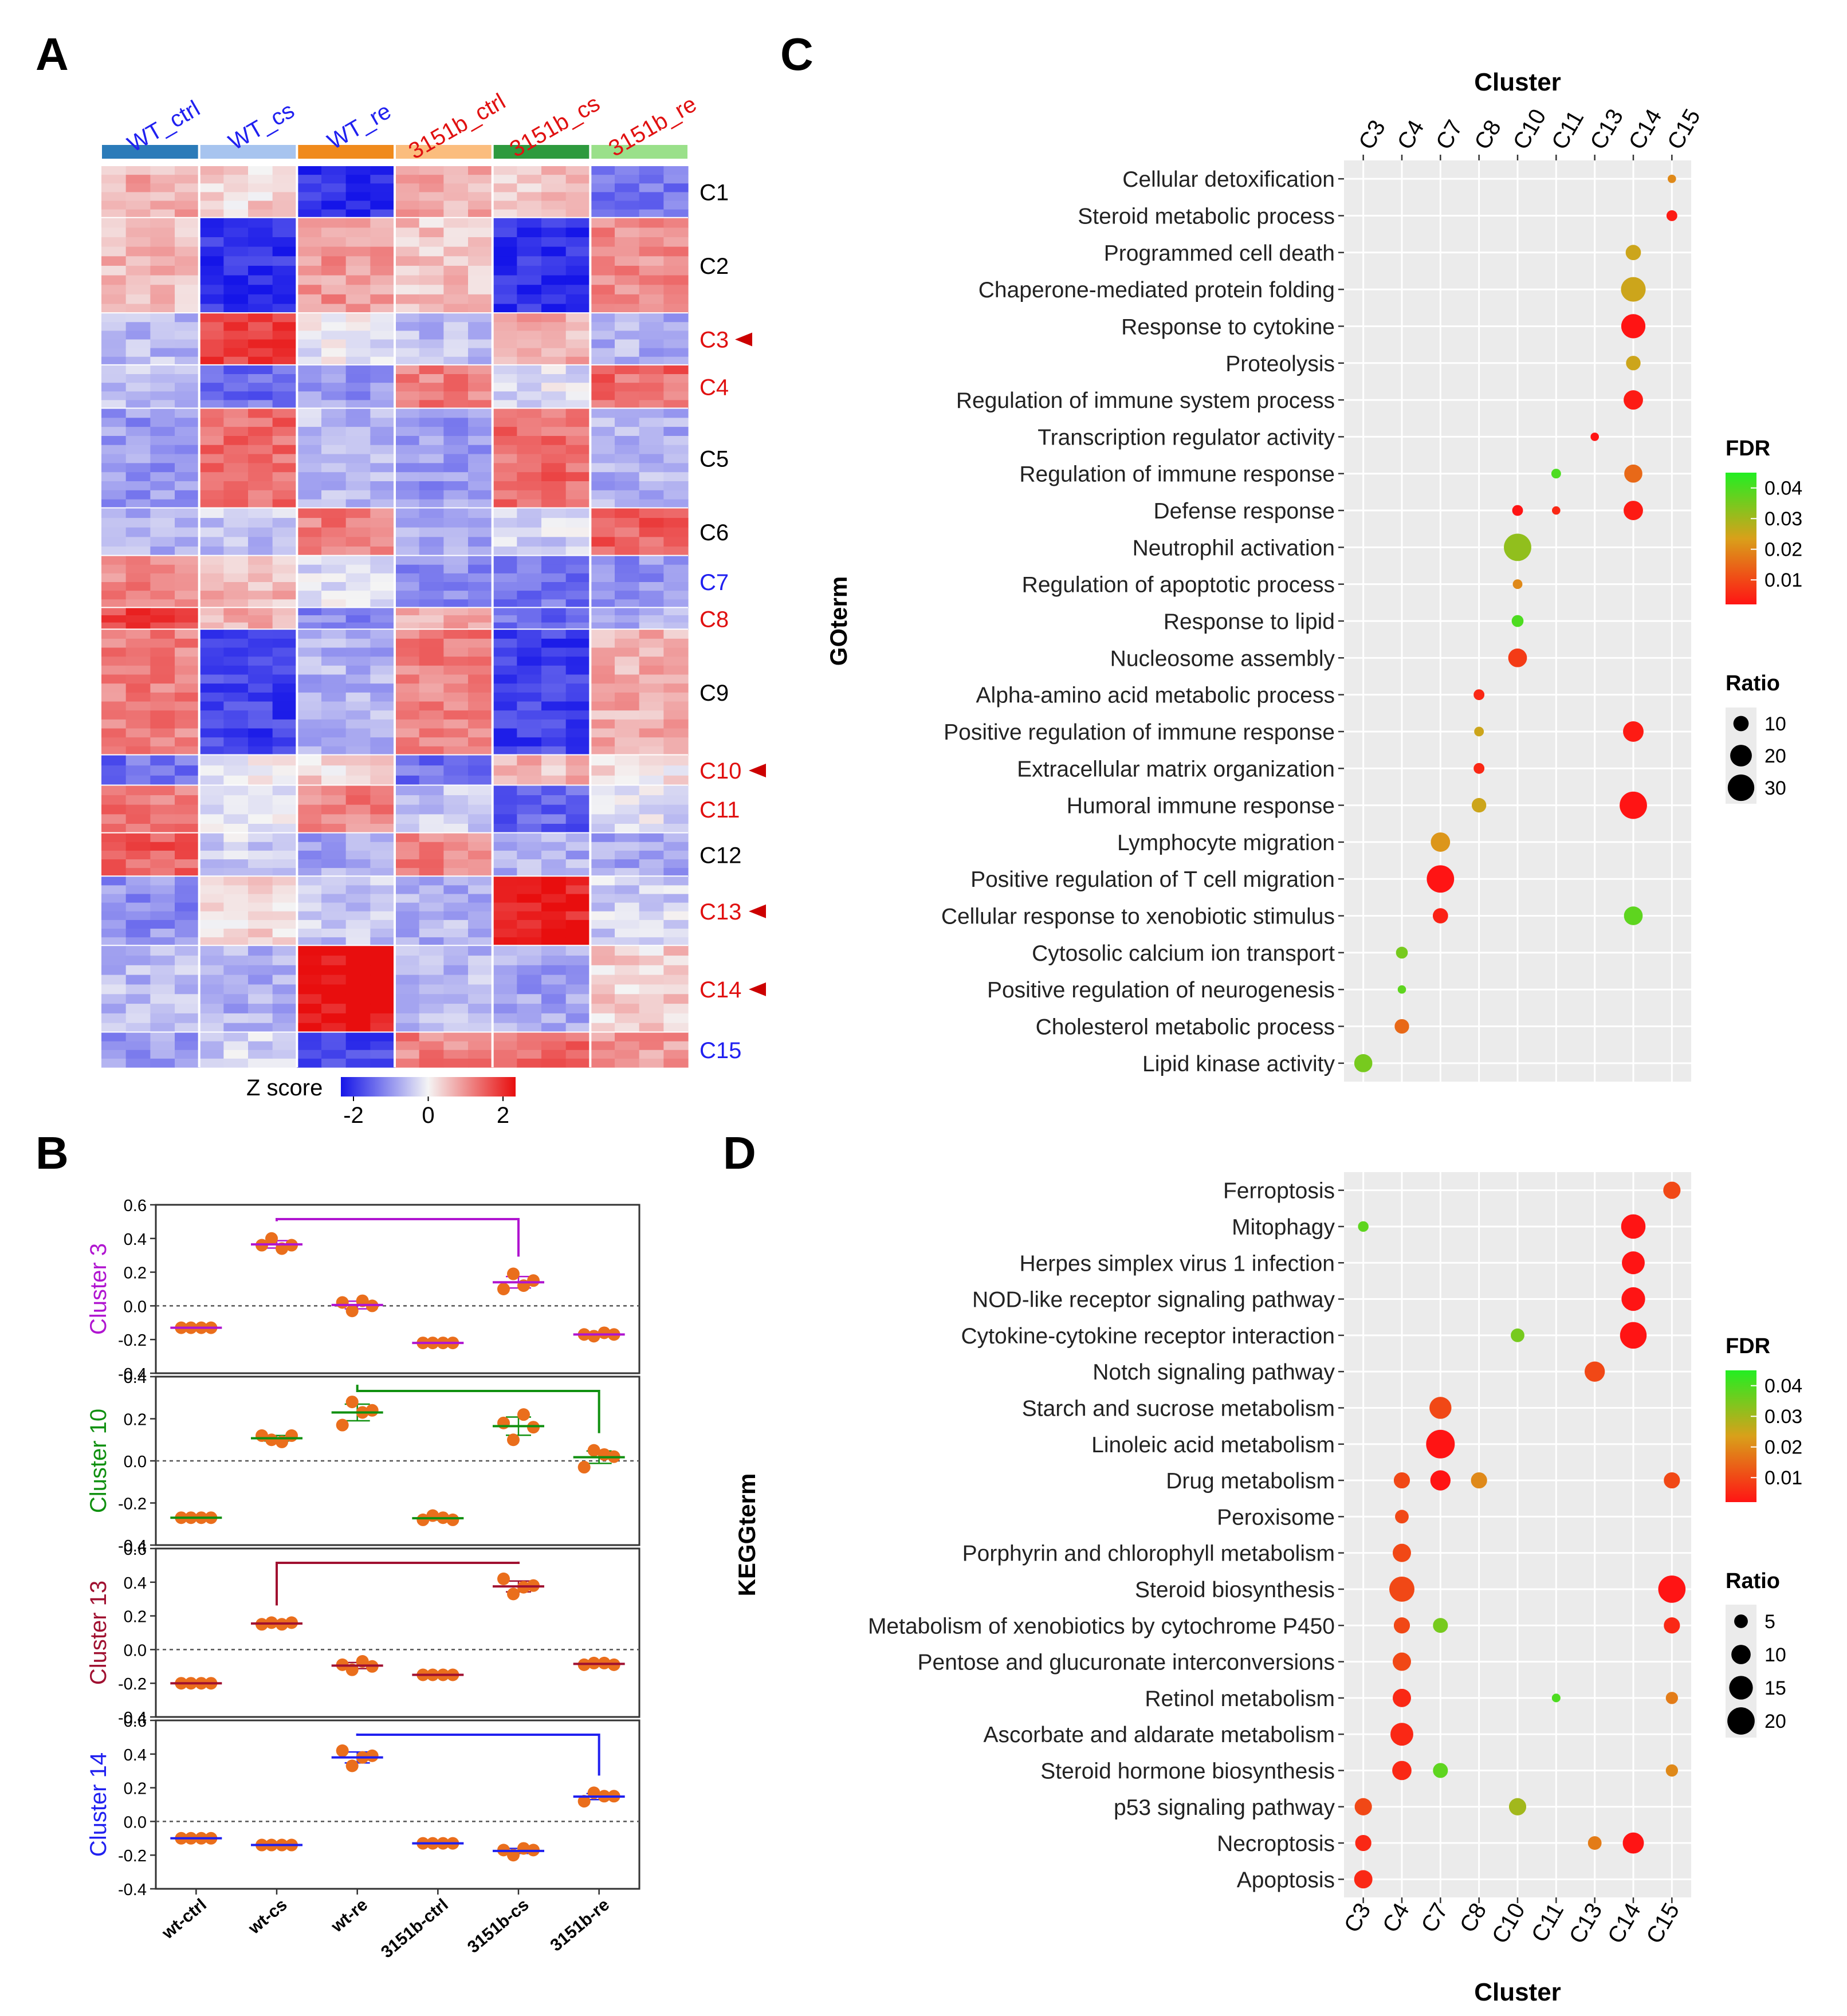  What do you see at coordinates (639, 152) in the screenshot?
I see `column-color-bar` at bounding box center [639, 152].